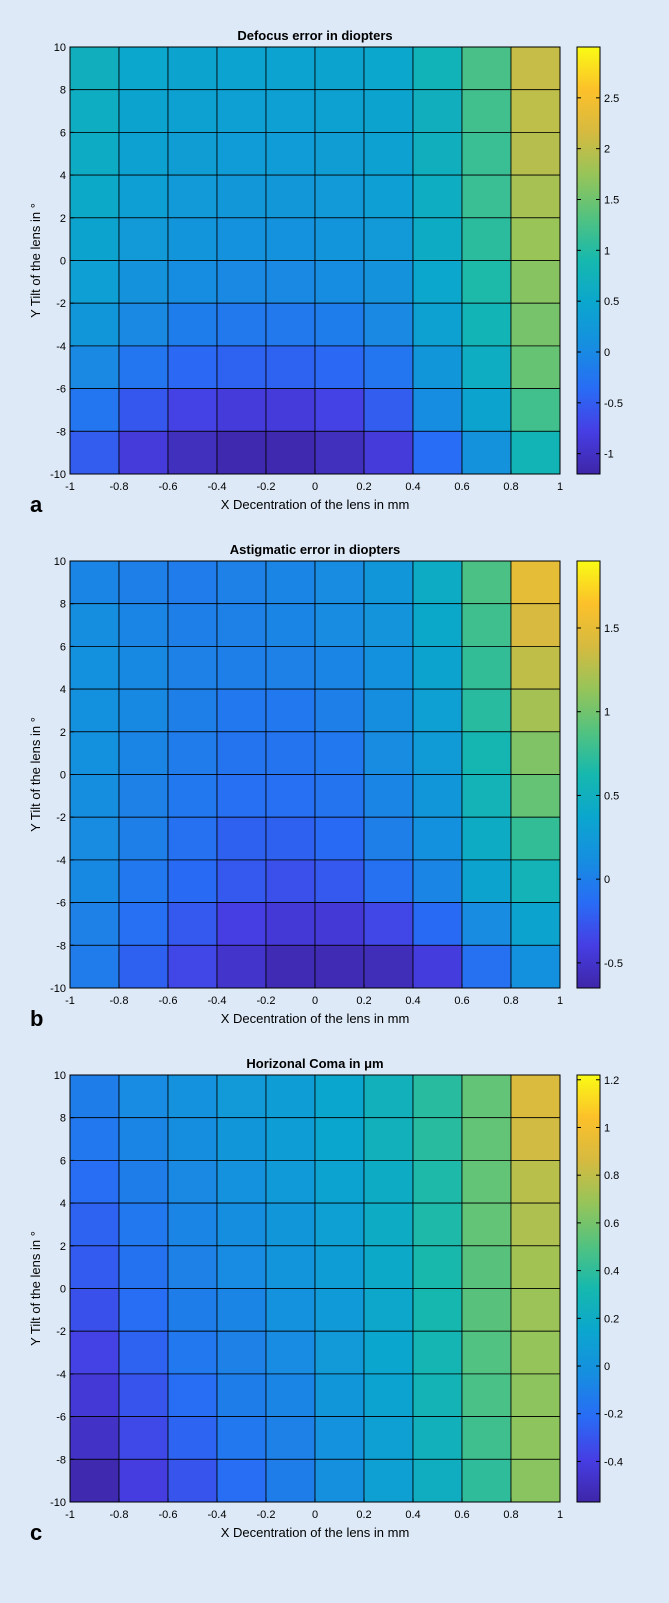 This screenshot has width=669, height=1603. Describe the element at coordinates (315, 549) in the screenshot. I see `chart-title: Astigmatic error in diopters` at that location.